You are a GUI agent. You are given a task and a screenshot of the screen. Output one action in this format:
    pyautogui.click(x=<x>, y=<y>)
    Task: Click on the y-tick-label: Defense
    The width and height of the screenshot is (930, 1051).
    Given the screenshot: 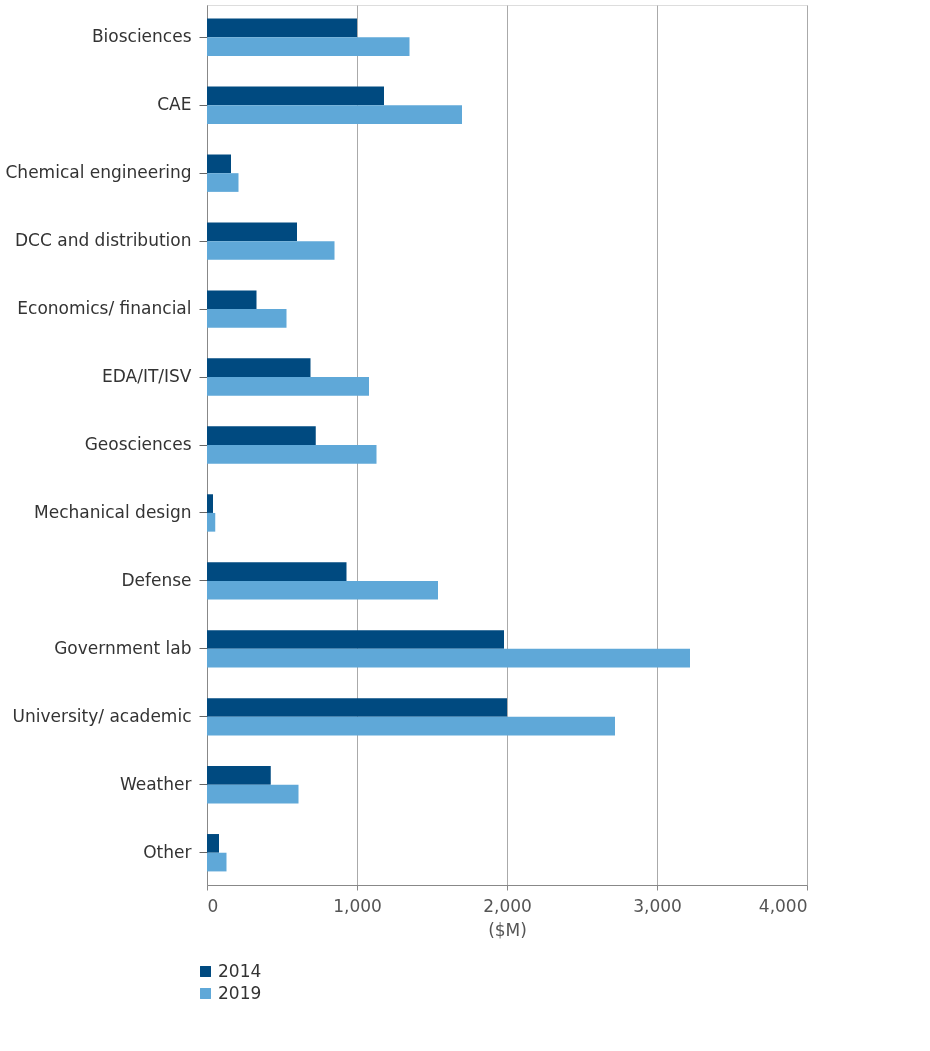 What is the action you would take?
    pyautogui.click(x=156, y=579)
    